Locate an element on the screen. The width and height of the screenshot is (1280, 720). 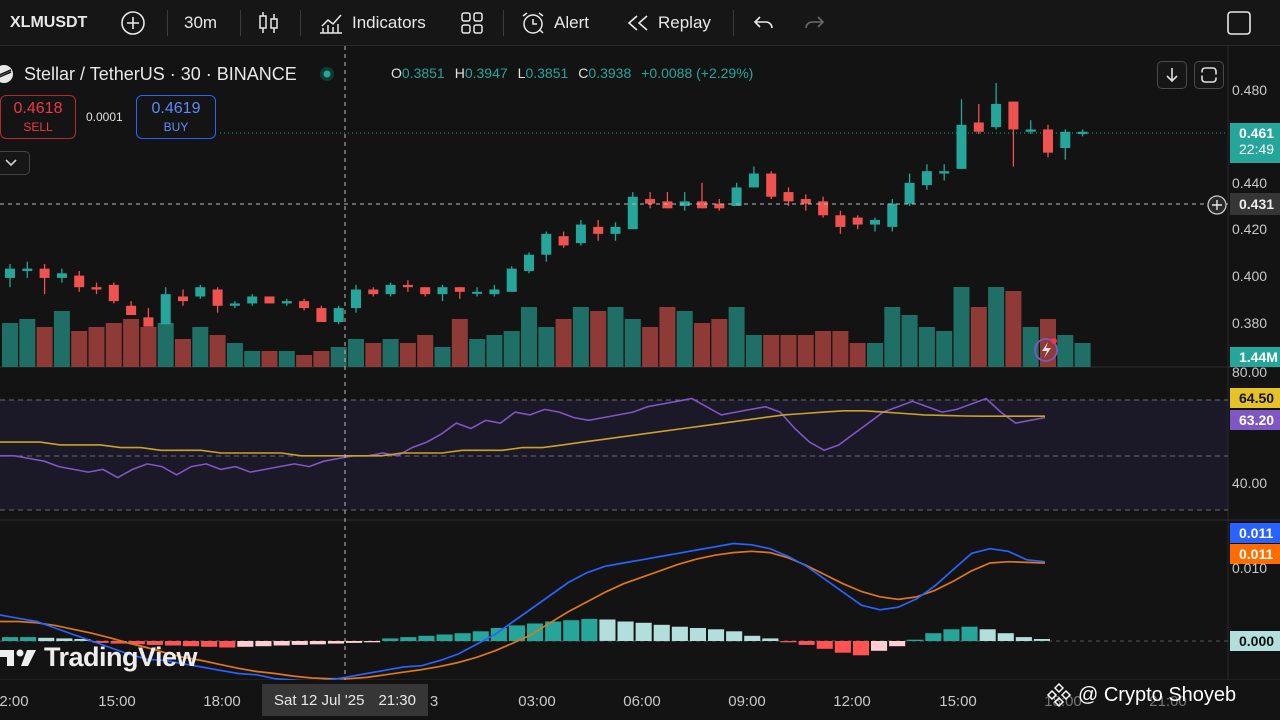
undo-button is located at coordinates (764, 23).